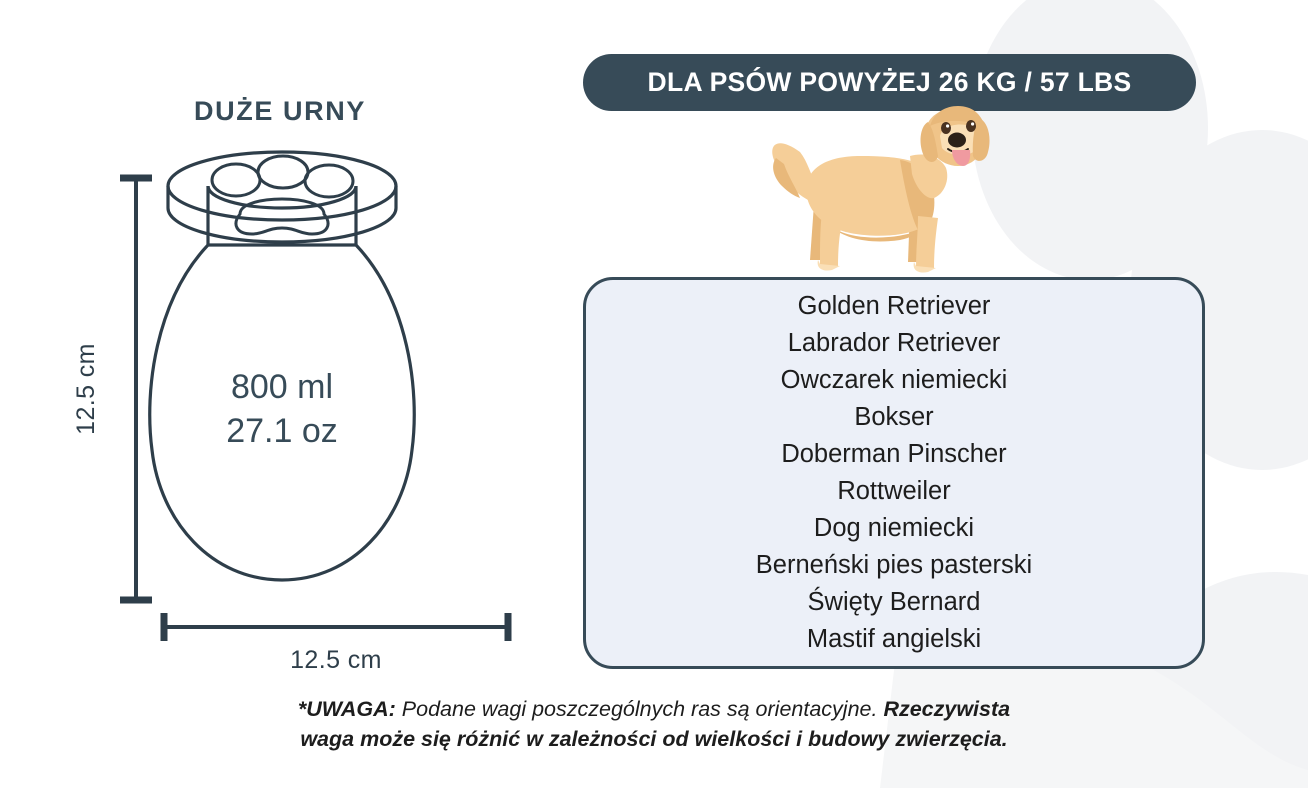 The width and height of the screenshot is (1308, 788). I want to click on urn-body, so click(282, 412).